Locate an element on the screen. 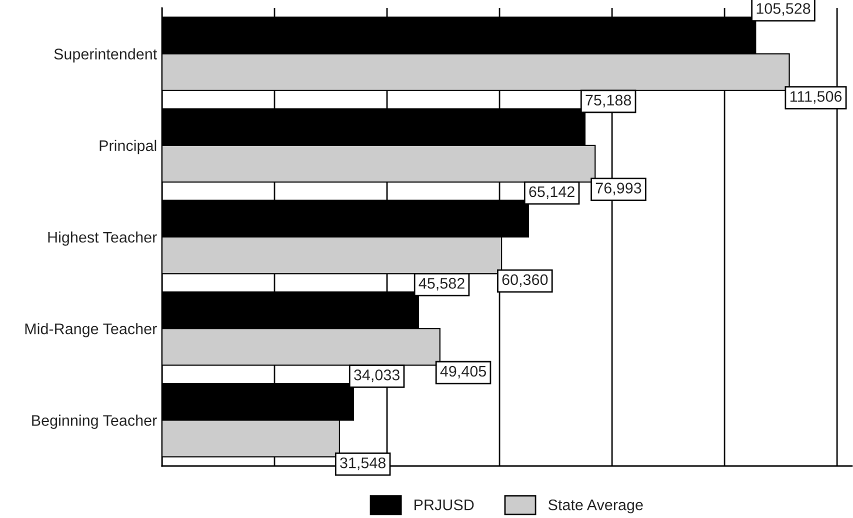 Image resolution: width=853 pixels, height=518 pixels. legend-label: State Average is located at coordinates (595, 506).